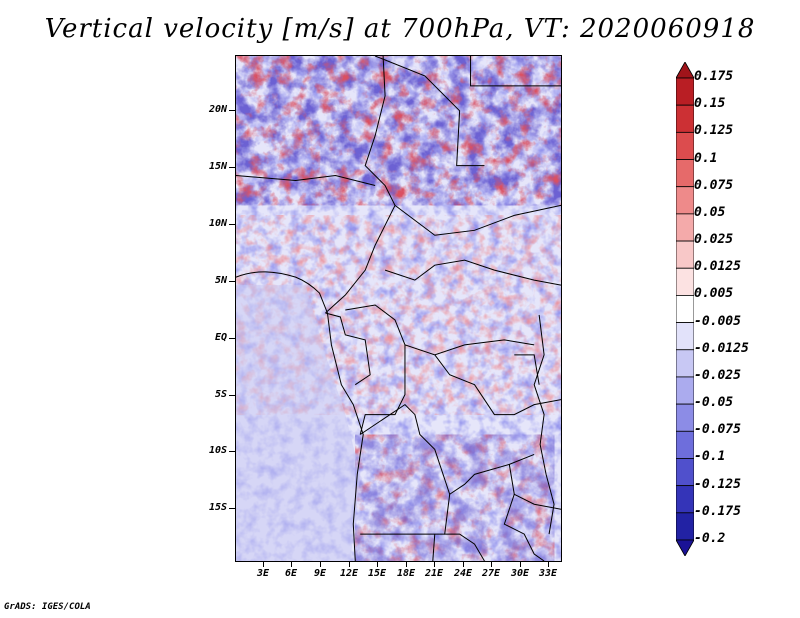 The width and height of the screenshot is (800, 618). What do you see at coordinates (717, 430) in the screenshot?
I see `colorbar-label: -0.075` at bounding box center [717, 430].